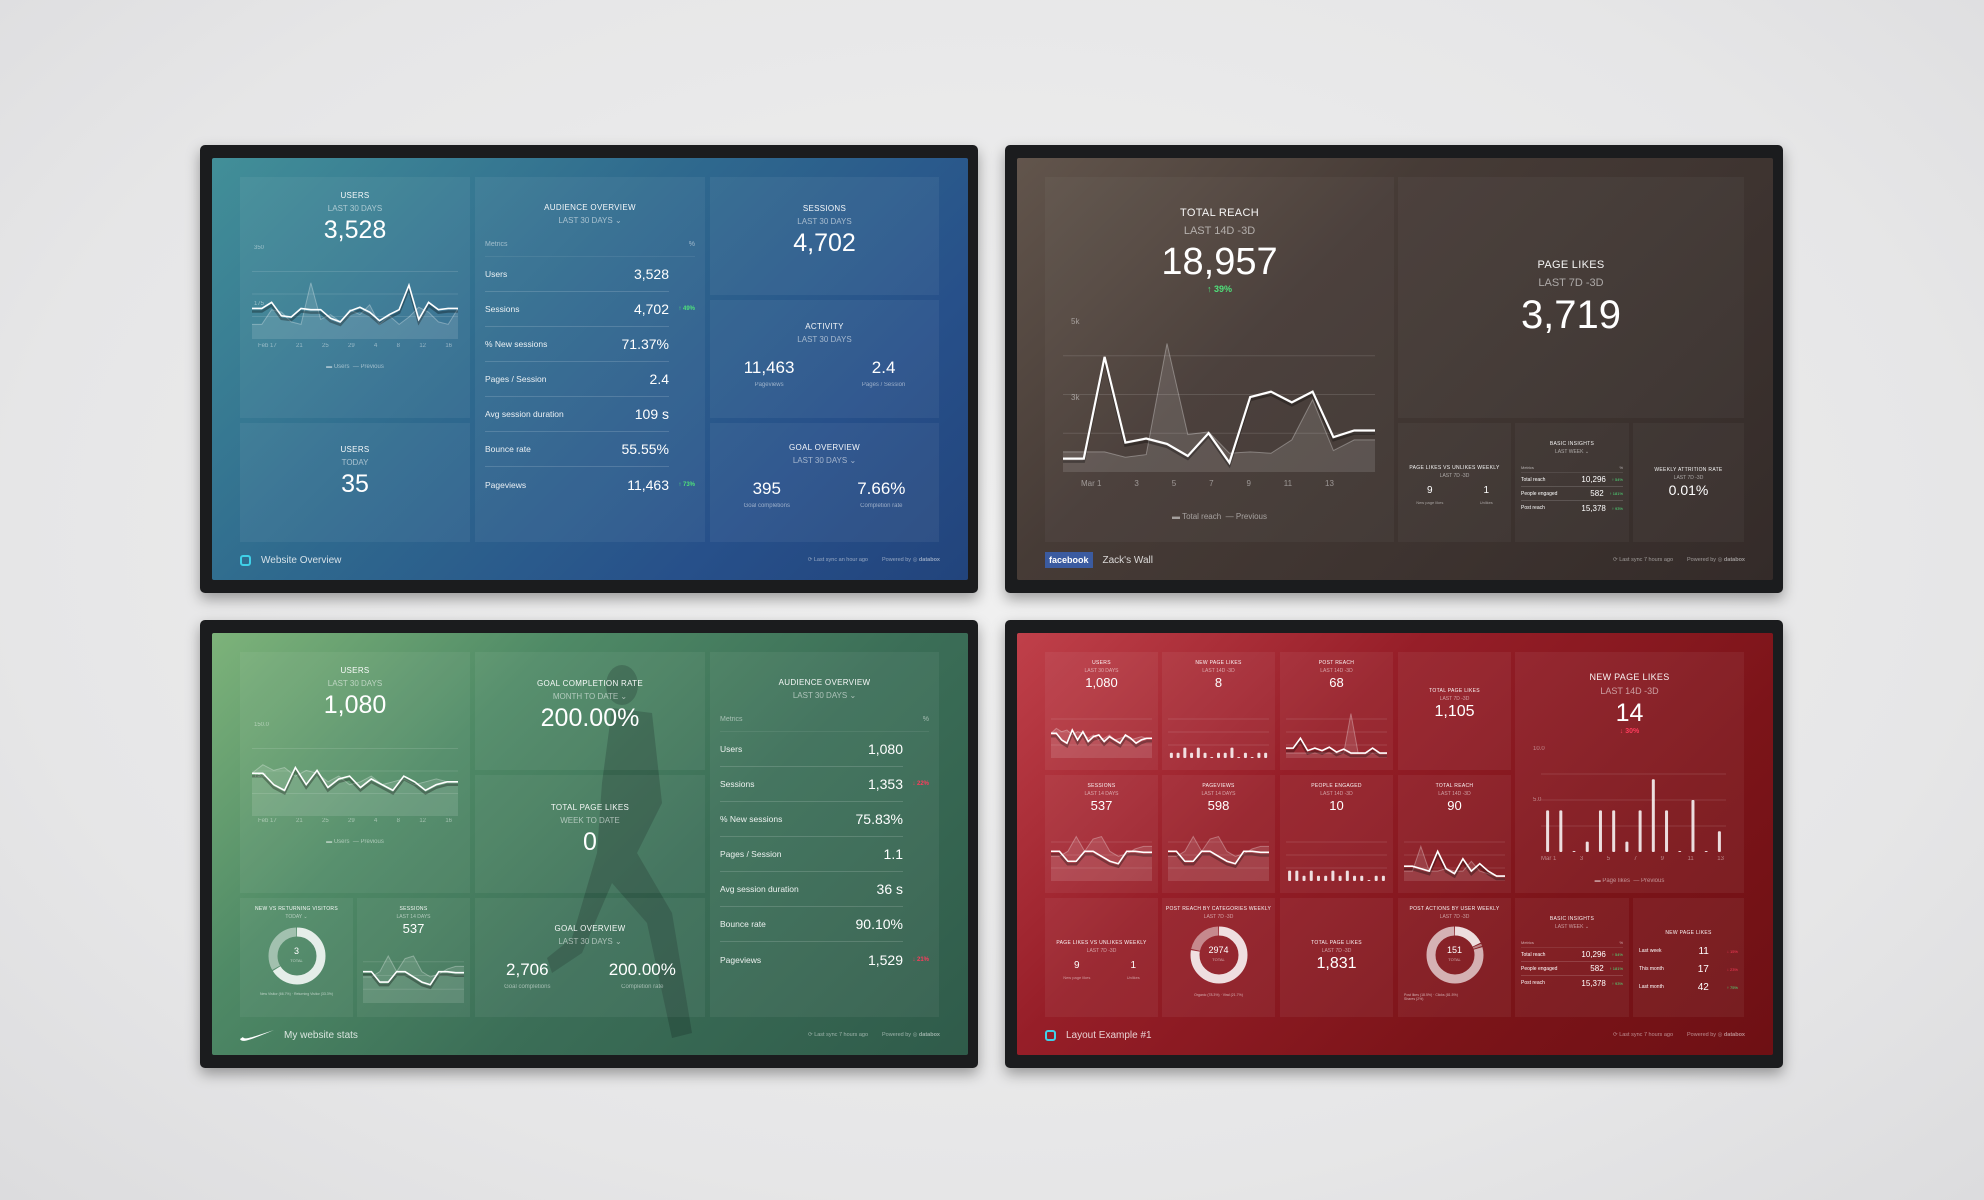 The width and height of the screenshot is (1984, 1200). What do you see at coordinates (1629, 731) in the screenshot?
I see `change-indicator: ↓ 30%` at bounding box center [1629, 731].